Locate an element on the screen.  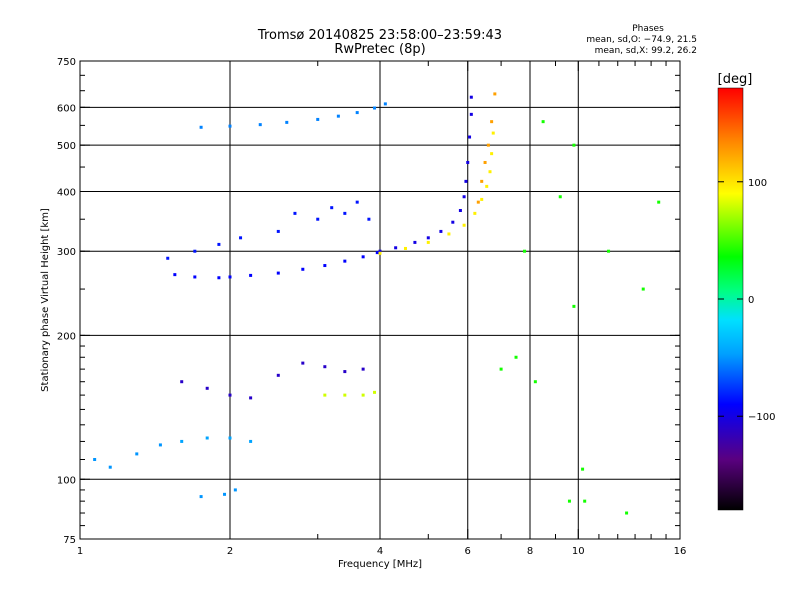
x-tick-label: 6 is located at coordinates (468, 551).